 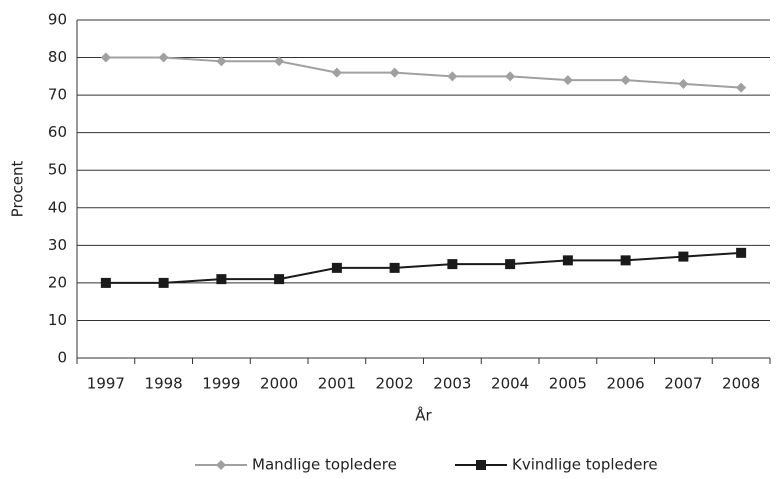 What do you see at coordinates (741, 384) in the screenshot?
I see `x-tick-label: 2008` at bounding box center [741, 384].